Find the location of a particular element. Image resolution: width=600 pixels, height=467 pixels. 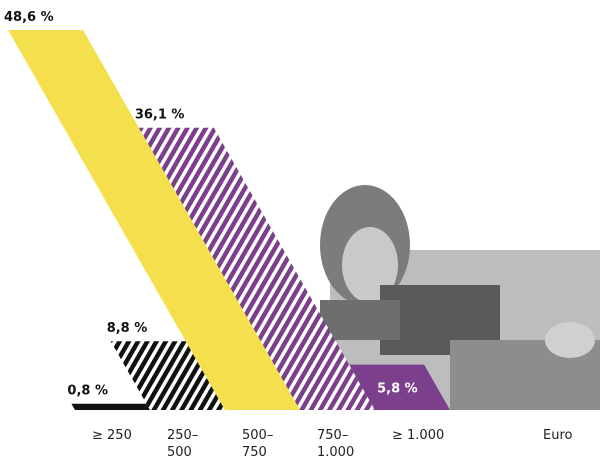

x-tick-label: ≥ 250 is located at coordinates (112, 435).